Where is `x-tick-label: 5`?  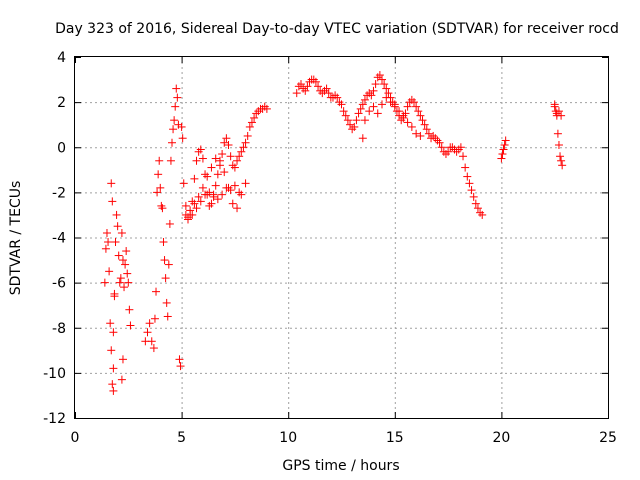 x-tick-label: 5 is located at coordinates (181, 438).